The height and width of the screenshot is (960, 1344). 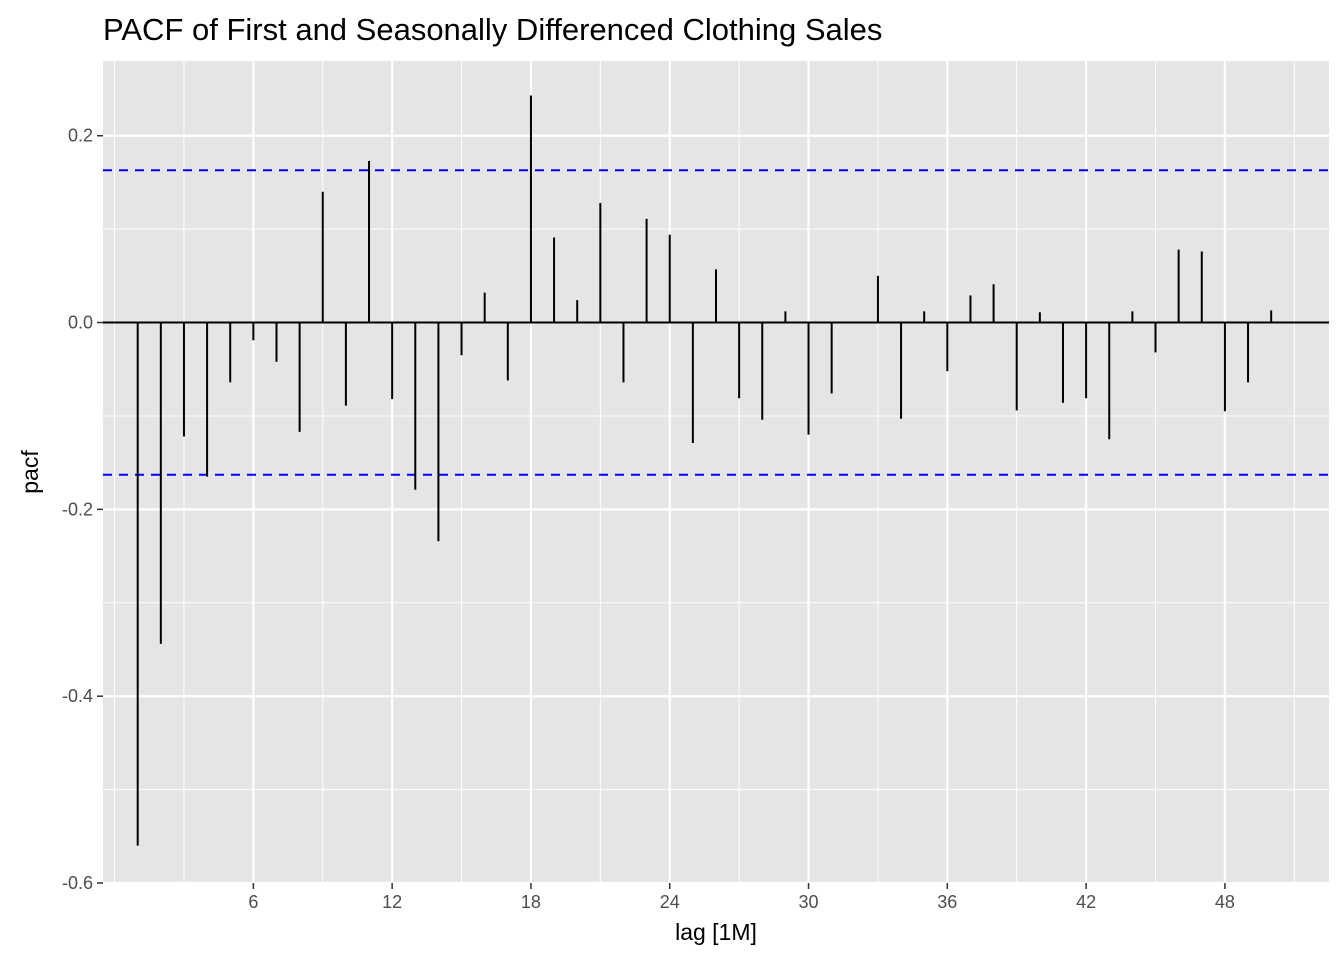 I want to click on x-axis-title: lag [1M], so click(x=716, y=932).